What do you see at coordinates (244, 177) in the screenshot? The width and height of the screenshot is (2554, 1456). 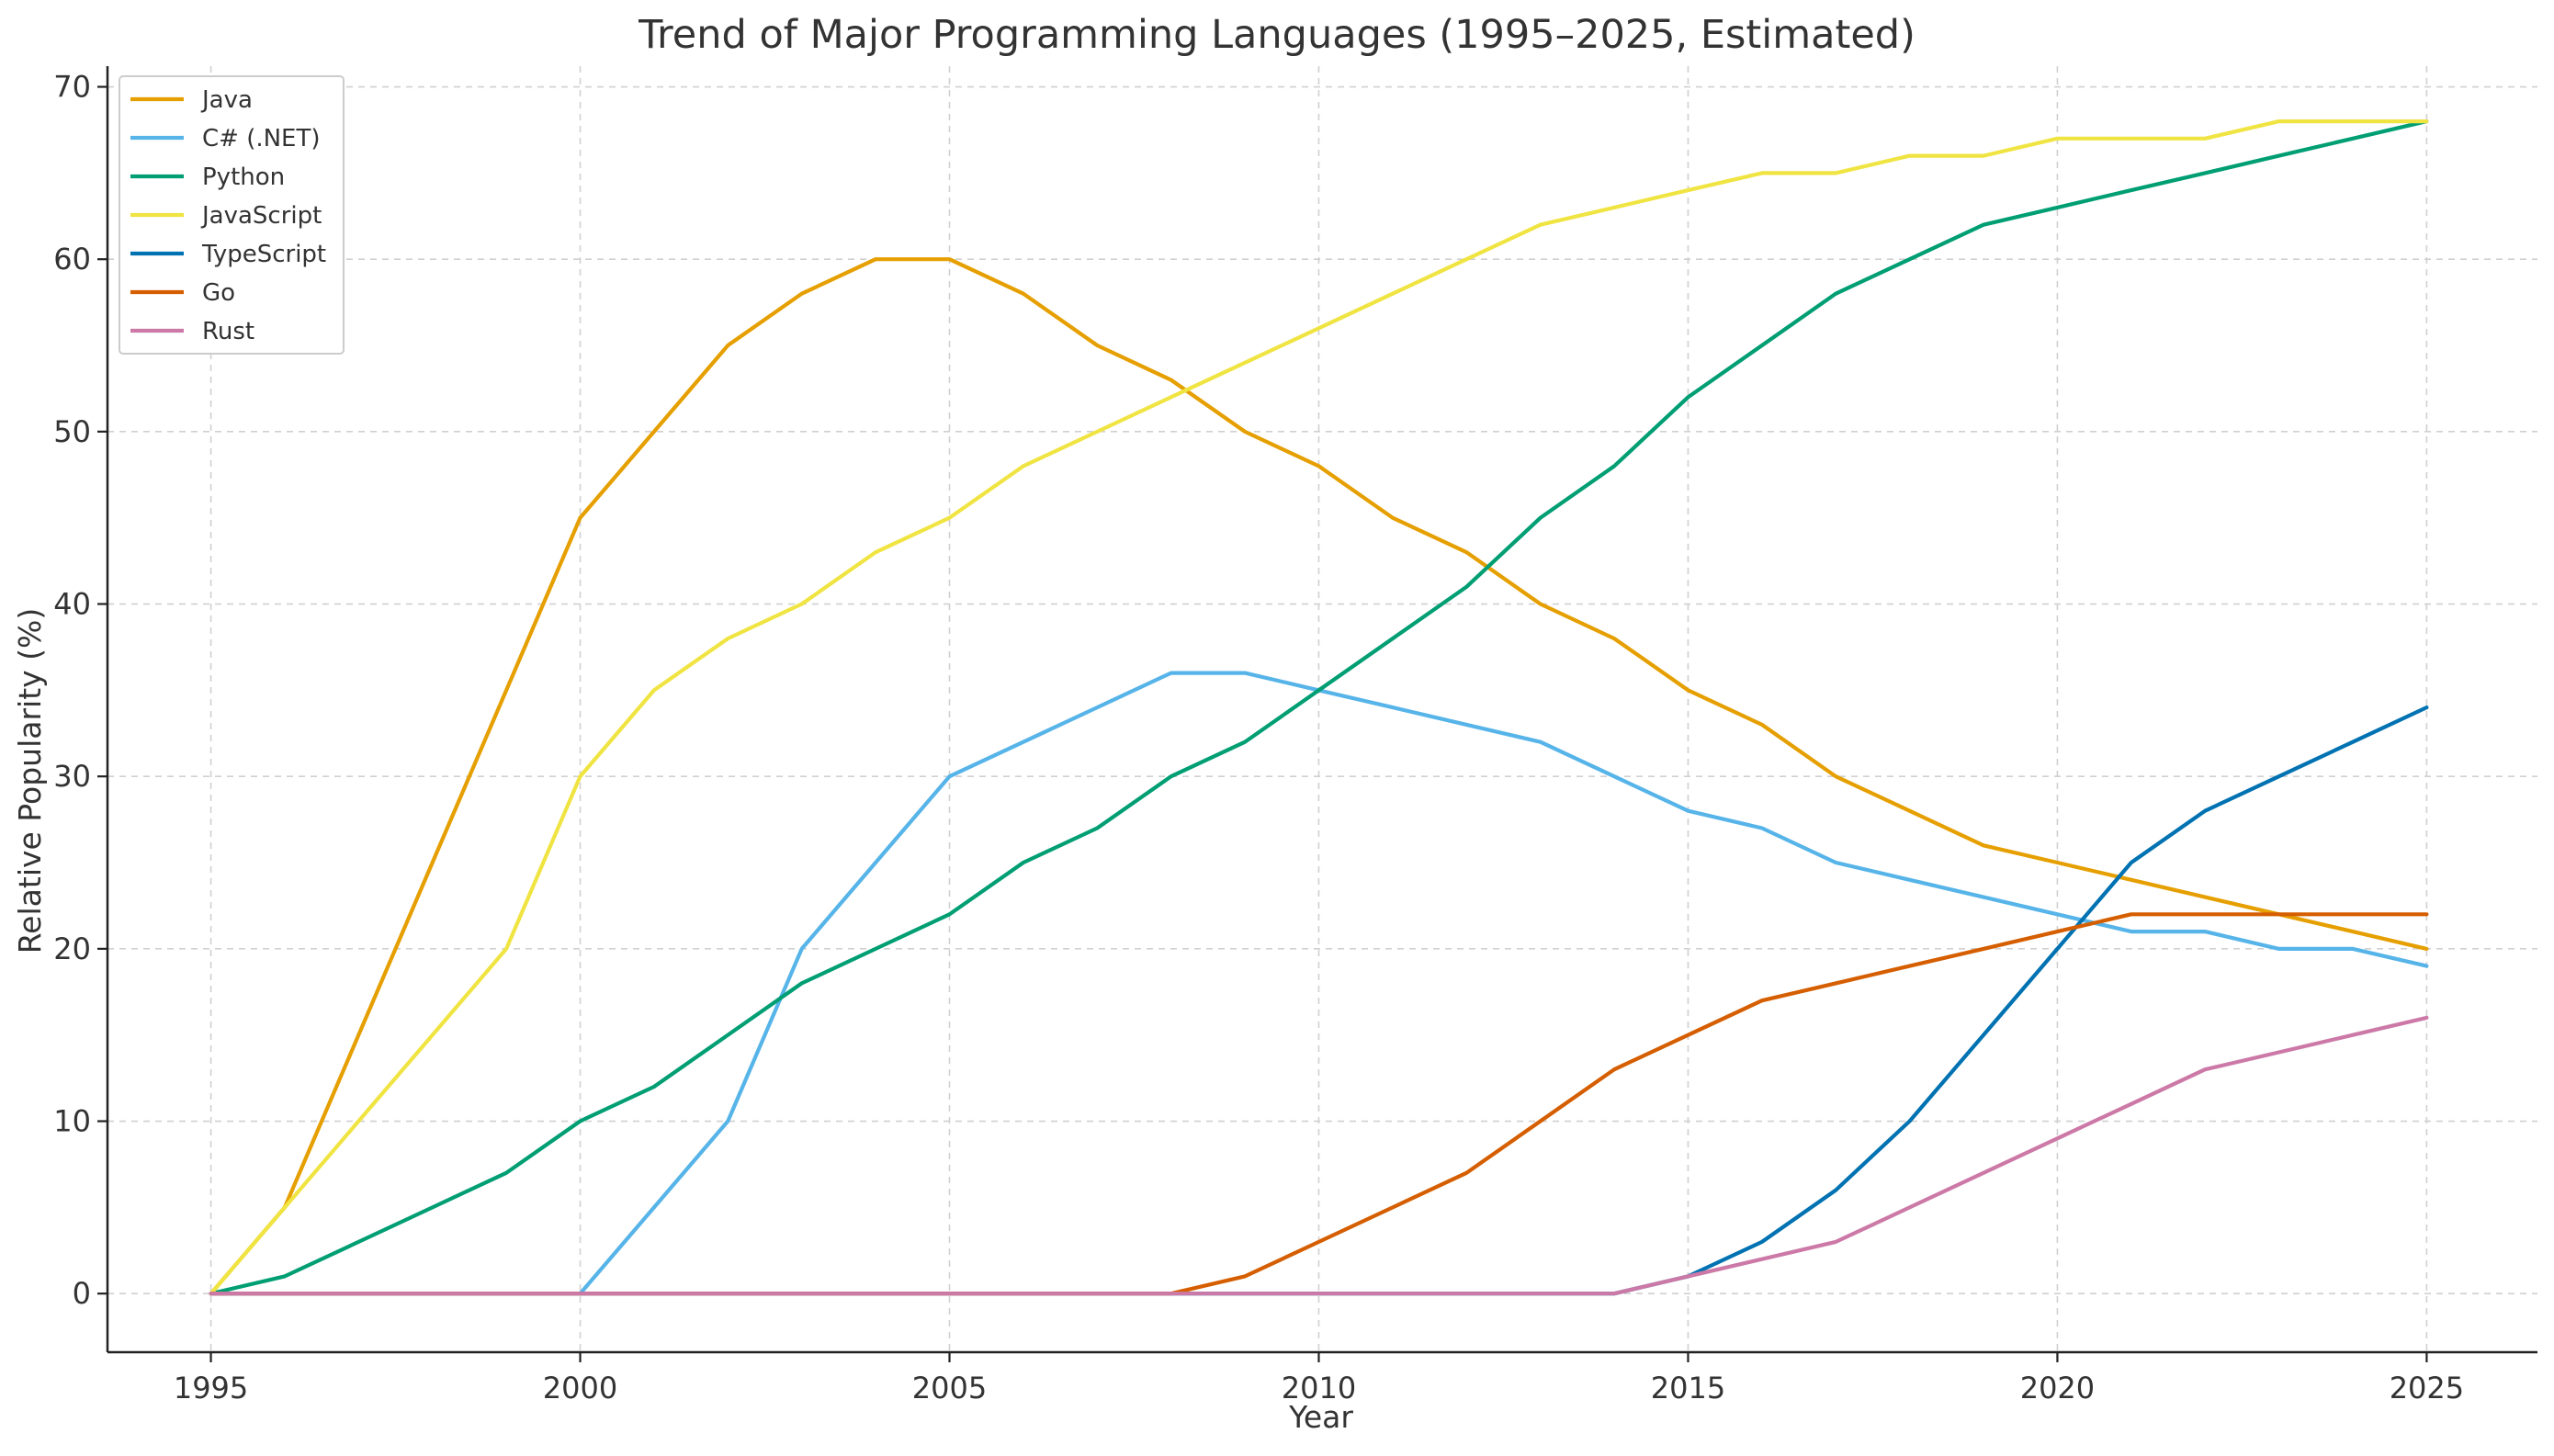 I see `legend-label: Python` at bounding box center [244, 177].